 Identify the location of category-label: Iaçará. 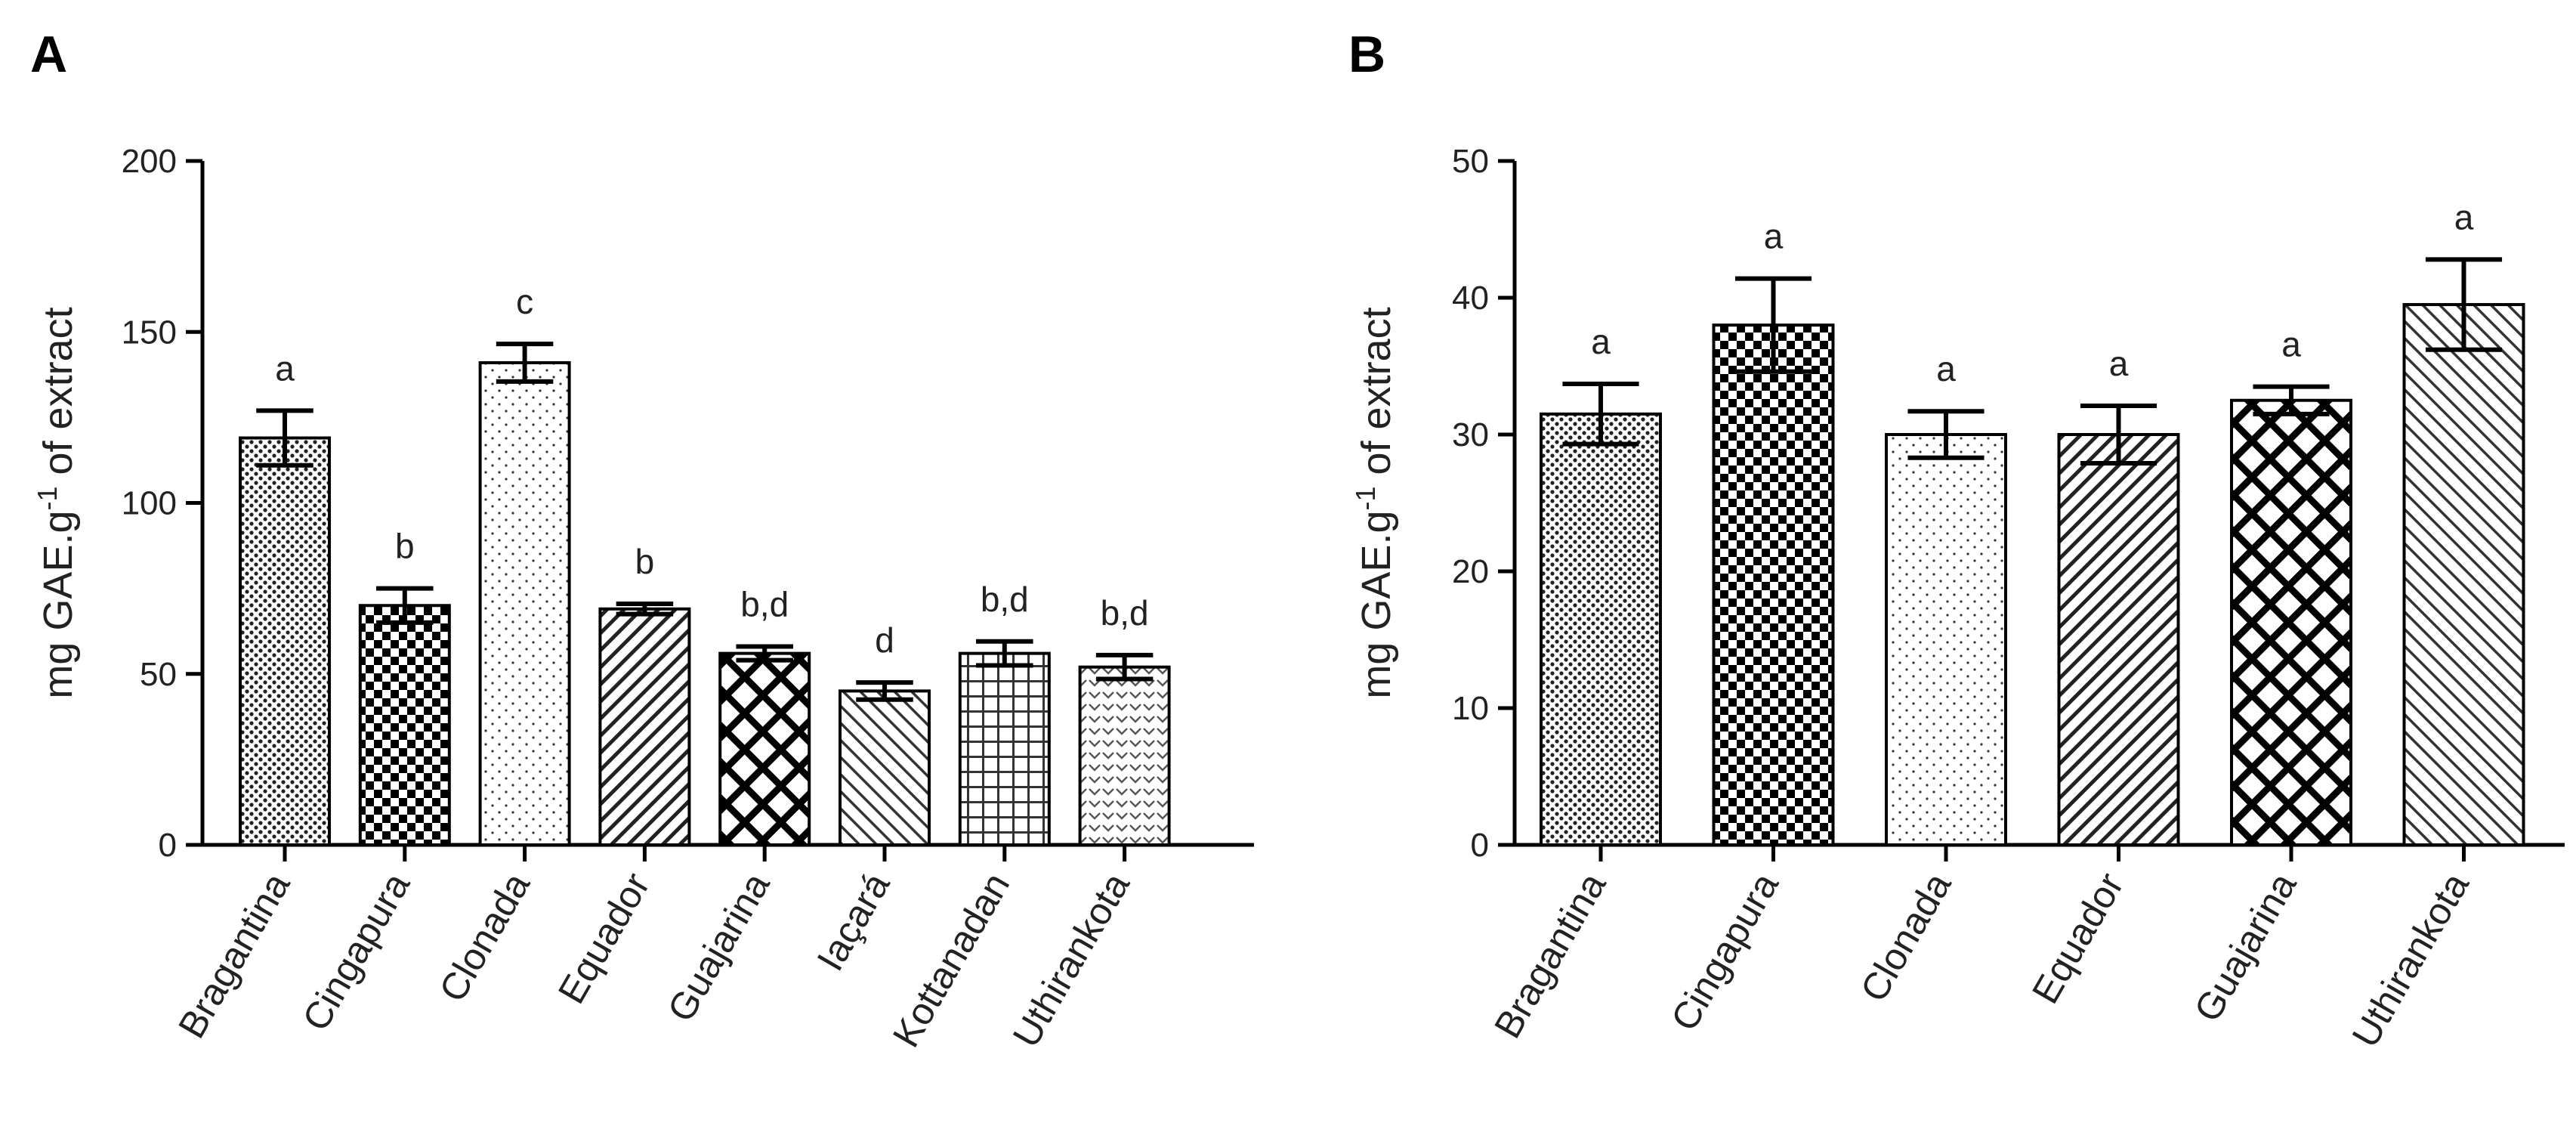
(853, 921).